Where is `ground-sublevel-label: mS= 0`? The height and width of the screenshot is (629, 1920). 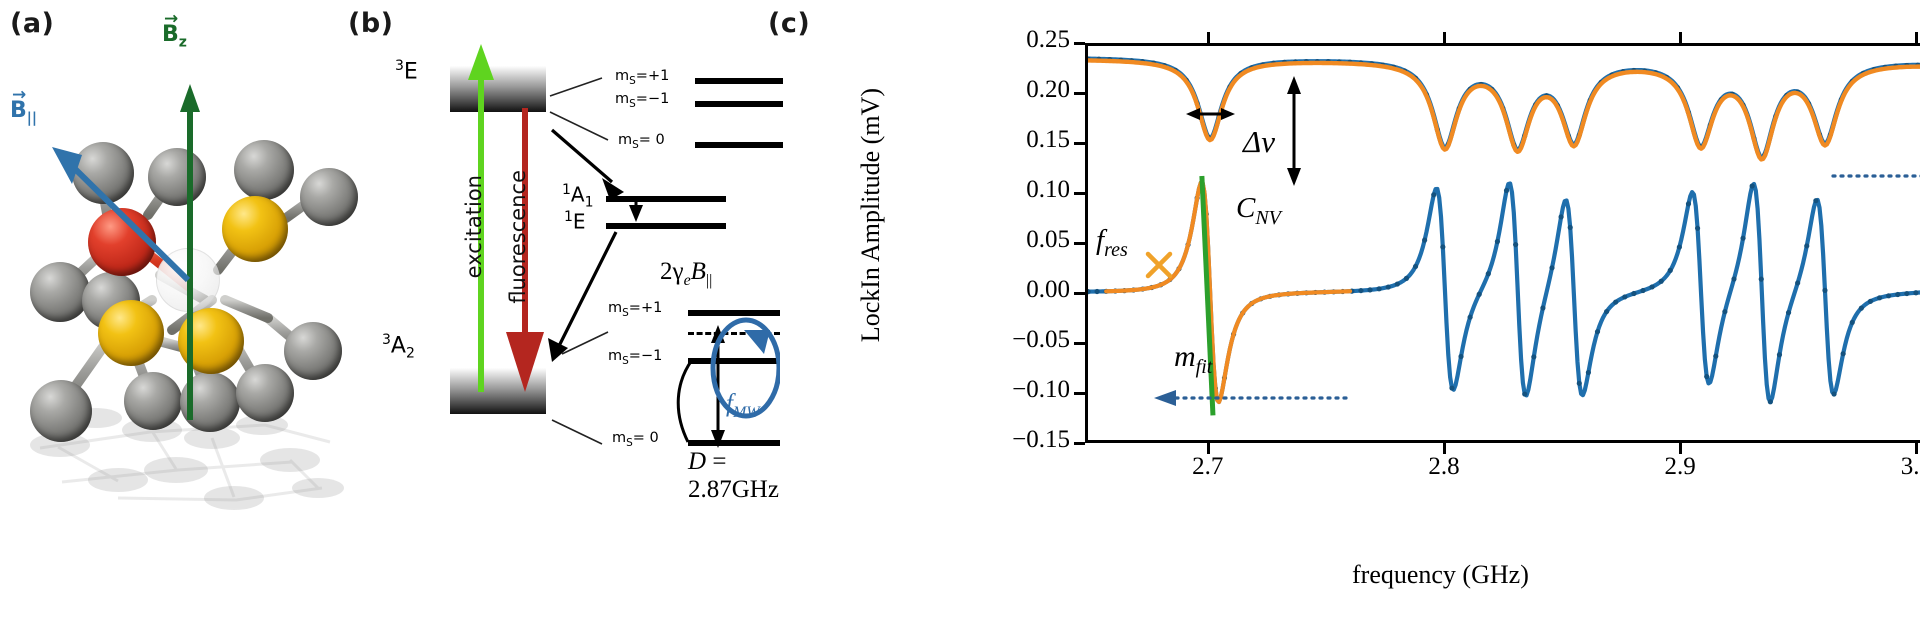
ground-sublevel-label: mS= 0 is located at coordinates (635, 439).